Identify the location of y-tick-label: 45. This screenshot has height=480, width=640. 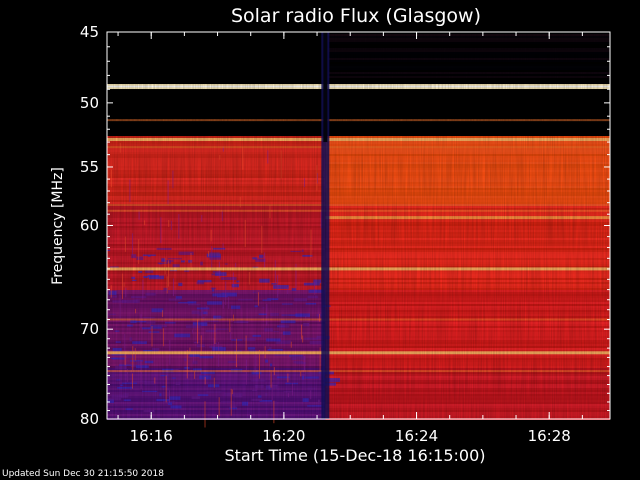
(89, 32).